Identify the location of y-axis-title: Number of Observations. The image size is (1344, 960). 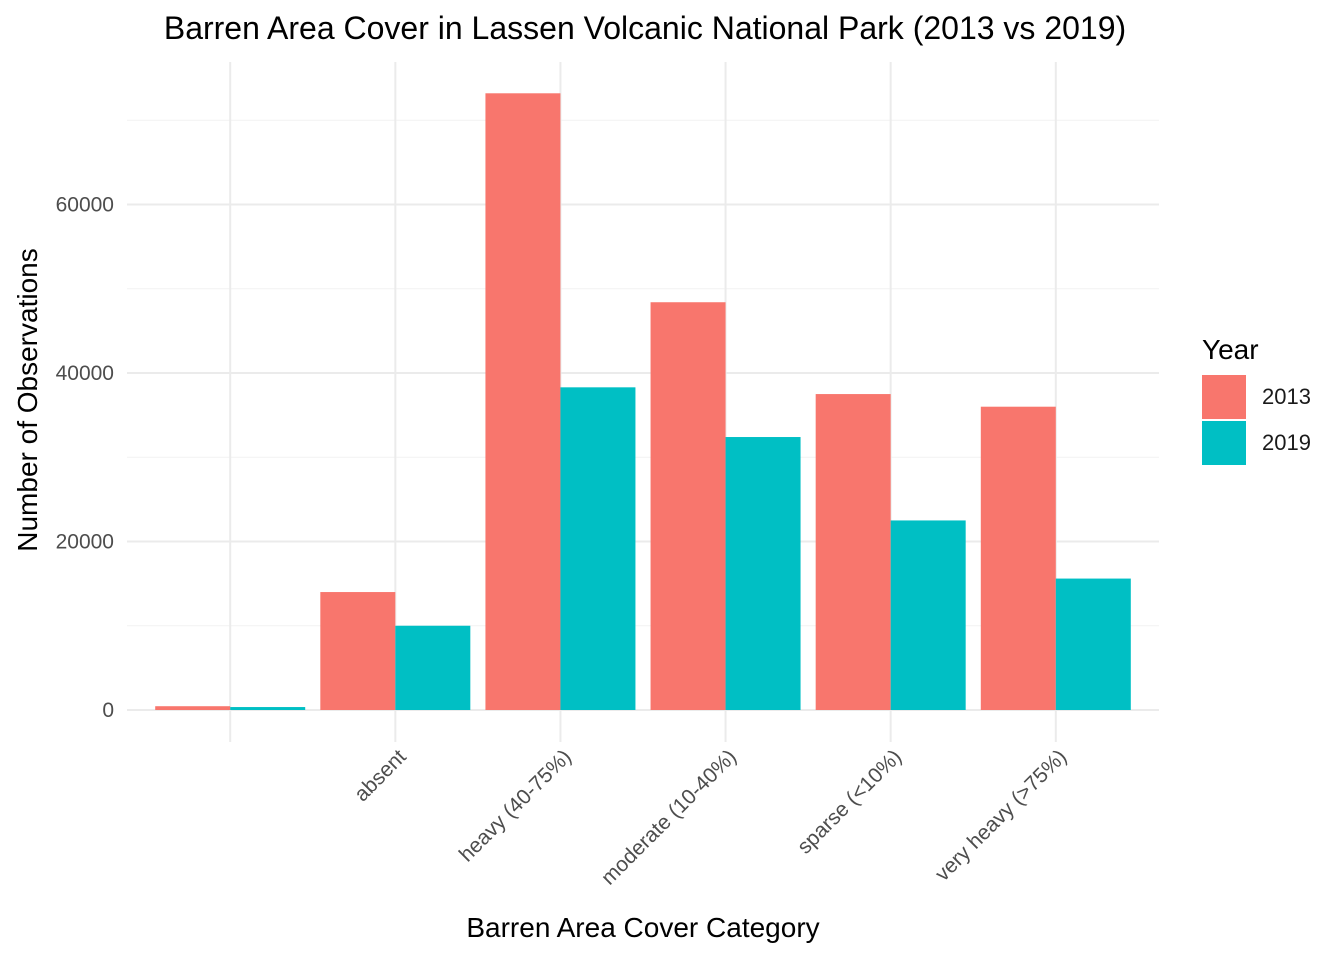
(27, 400).